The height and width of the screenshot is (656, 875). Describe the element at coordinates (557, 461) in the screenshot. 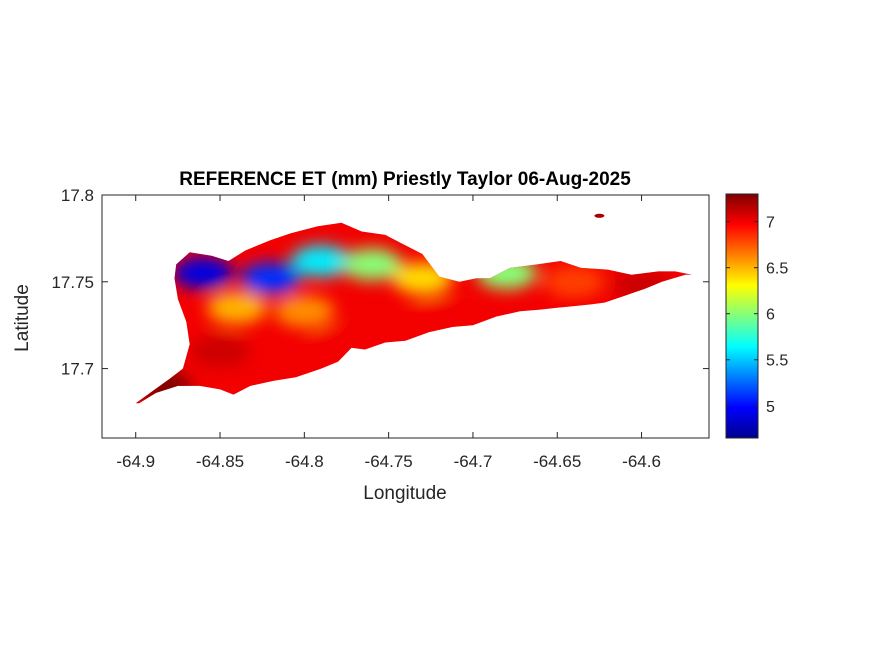

I see `x-tick-label: -64.65` at that location.